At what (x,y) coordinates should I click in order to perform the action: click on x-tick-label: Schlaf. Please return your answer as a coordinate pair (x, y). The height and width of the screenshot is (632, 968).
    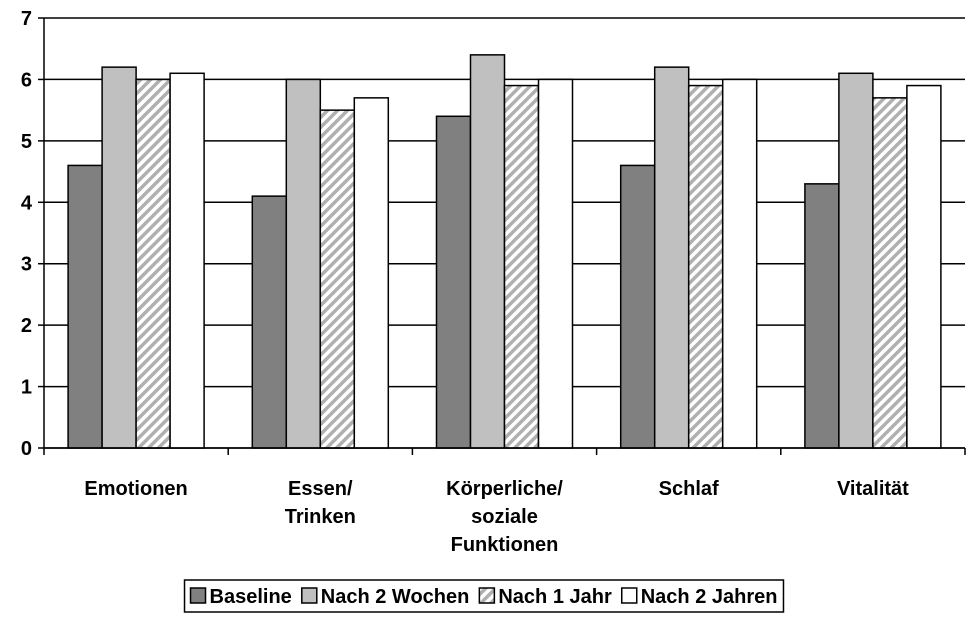
    Looking at the image, I should click on (689, 489).